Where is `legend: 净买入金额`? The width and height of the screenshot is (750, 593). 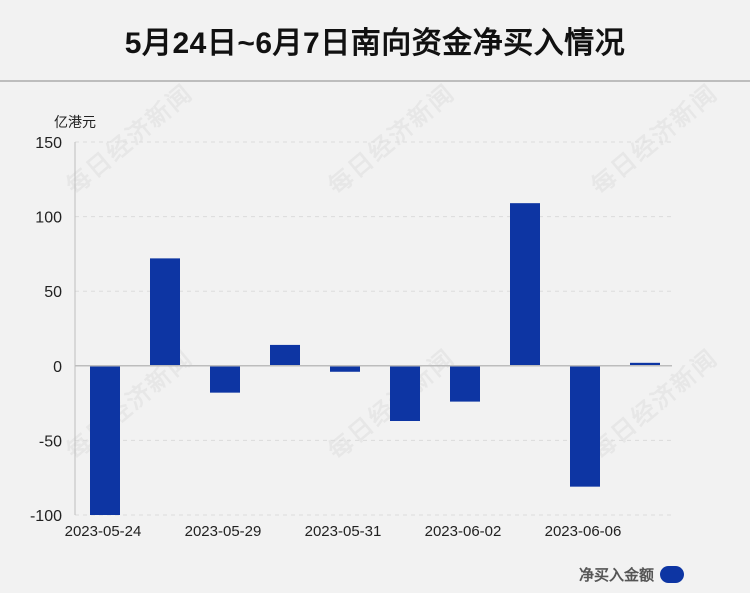 legend: 净买入金额 is located at coordinates (631, 574).